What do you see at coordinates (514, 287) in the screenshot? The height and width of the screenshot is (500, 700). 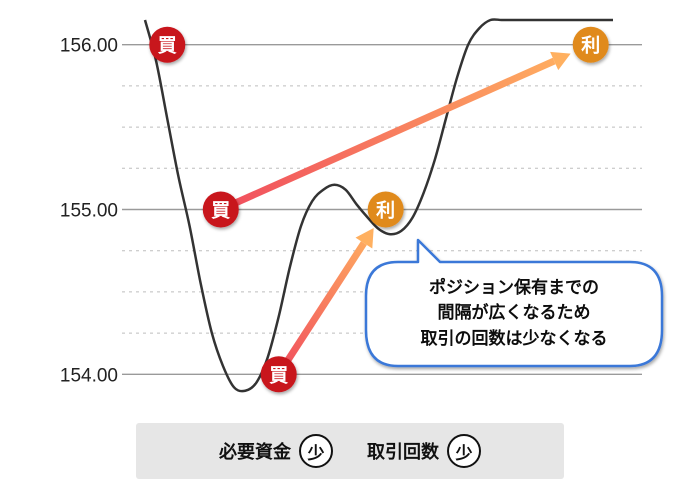 I see `callout-line-1: ポジション保有までの` at bounding box center [514, 287].